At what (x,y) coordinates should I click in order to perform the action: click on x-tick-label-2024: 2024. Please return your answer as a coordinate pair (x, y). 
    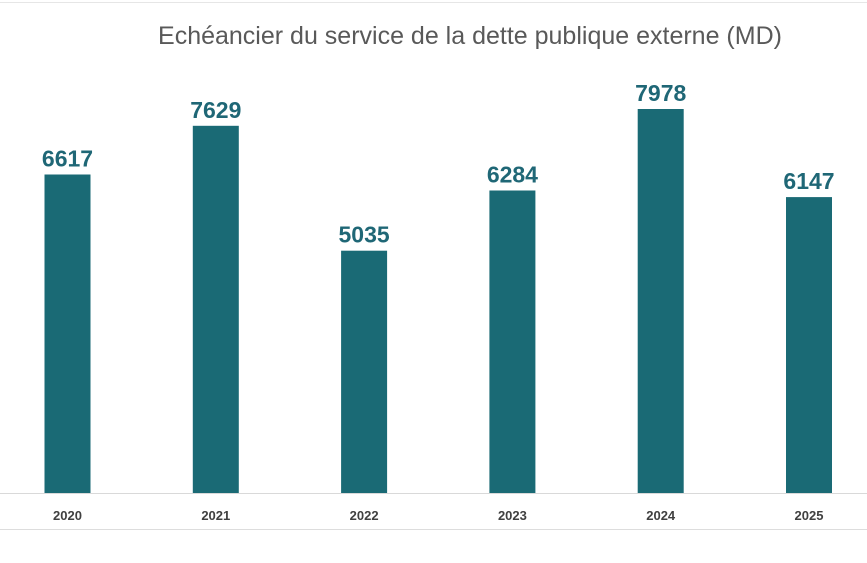
    Looking at the image, I should click on (661, 515).